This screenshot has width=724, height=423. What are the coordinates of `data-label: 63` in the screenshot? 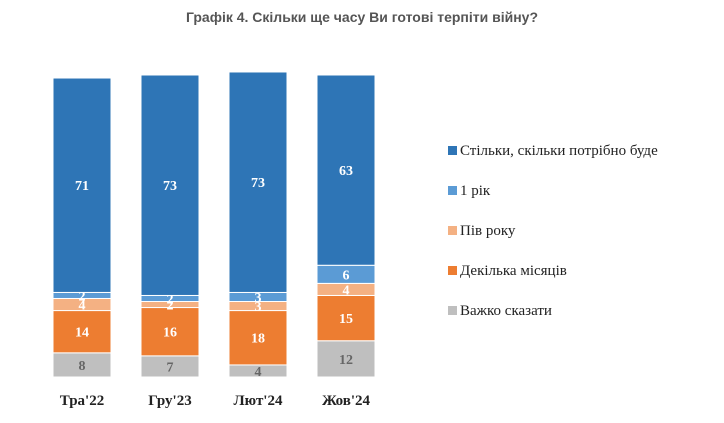 It's located at (346, 171).